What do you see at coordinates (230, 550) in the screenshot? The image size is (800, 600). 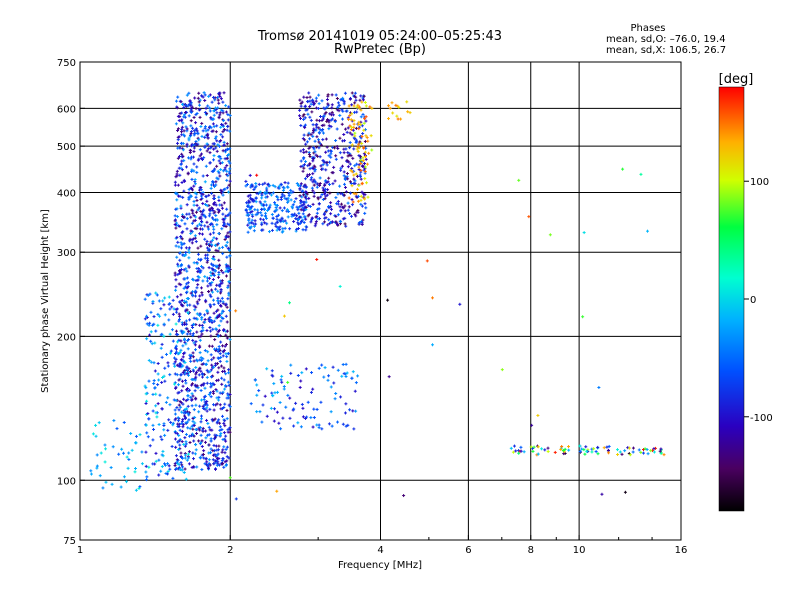 I see `x-tick-label: 2` at bounding box center [230, 550].